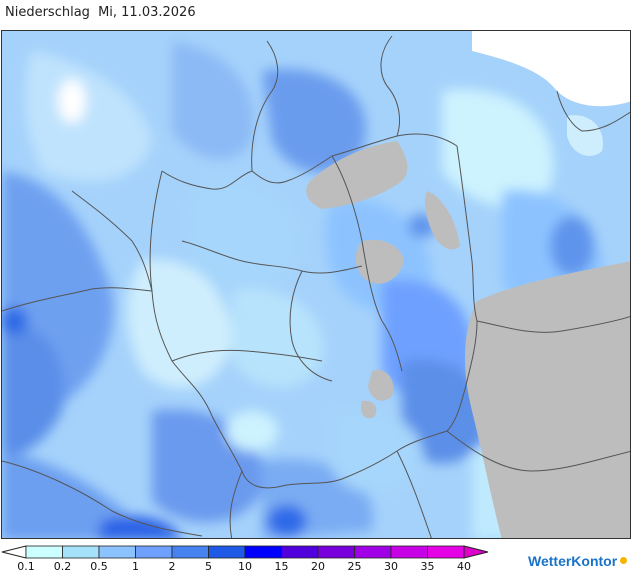 The height and width of the screenshot is (580, 633). I want to click on logo-text: WetterKontor, so click(573, 561).